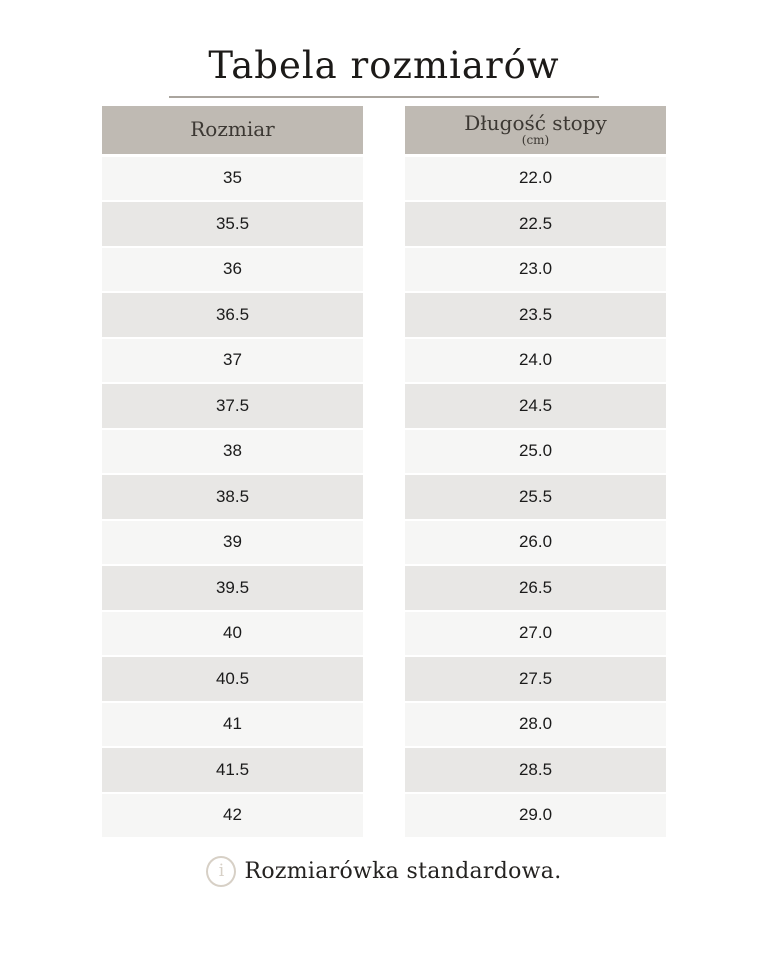 The width and height of the screenshot is (768, 953). What do you see at coordinates (232, 589) in the screenshot?
I see `table-cell: 39.5` at bounding box center [232, 589].